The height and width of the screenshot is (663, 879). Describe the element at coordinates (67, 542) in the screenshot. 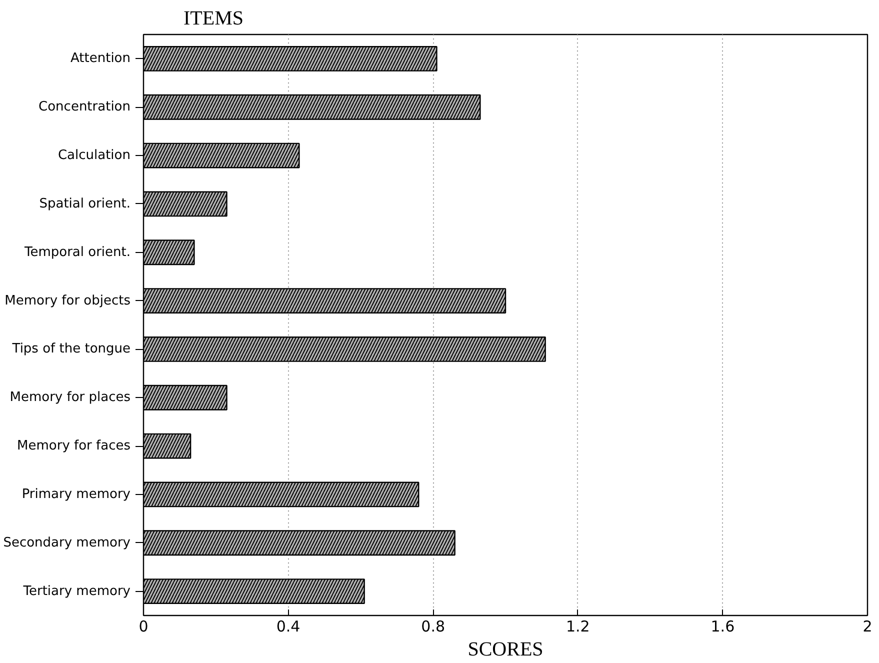

I see `y-tick-label: Secondary memory` at that location.